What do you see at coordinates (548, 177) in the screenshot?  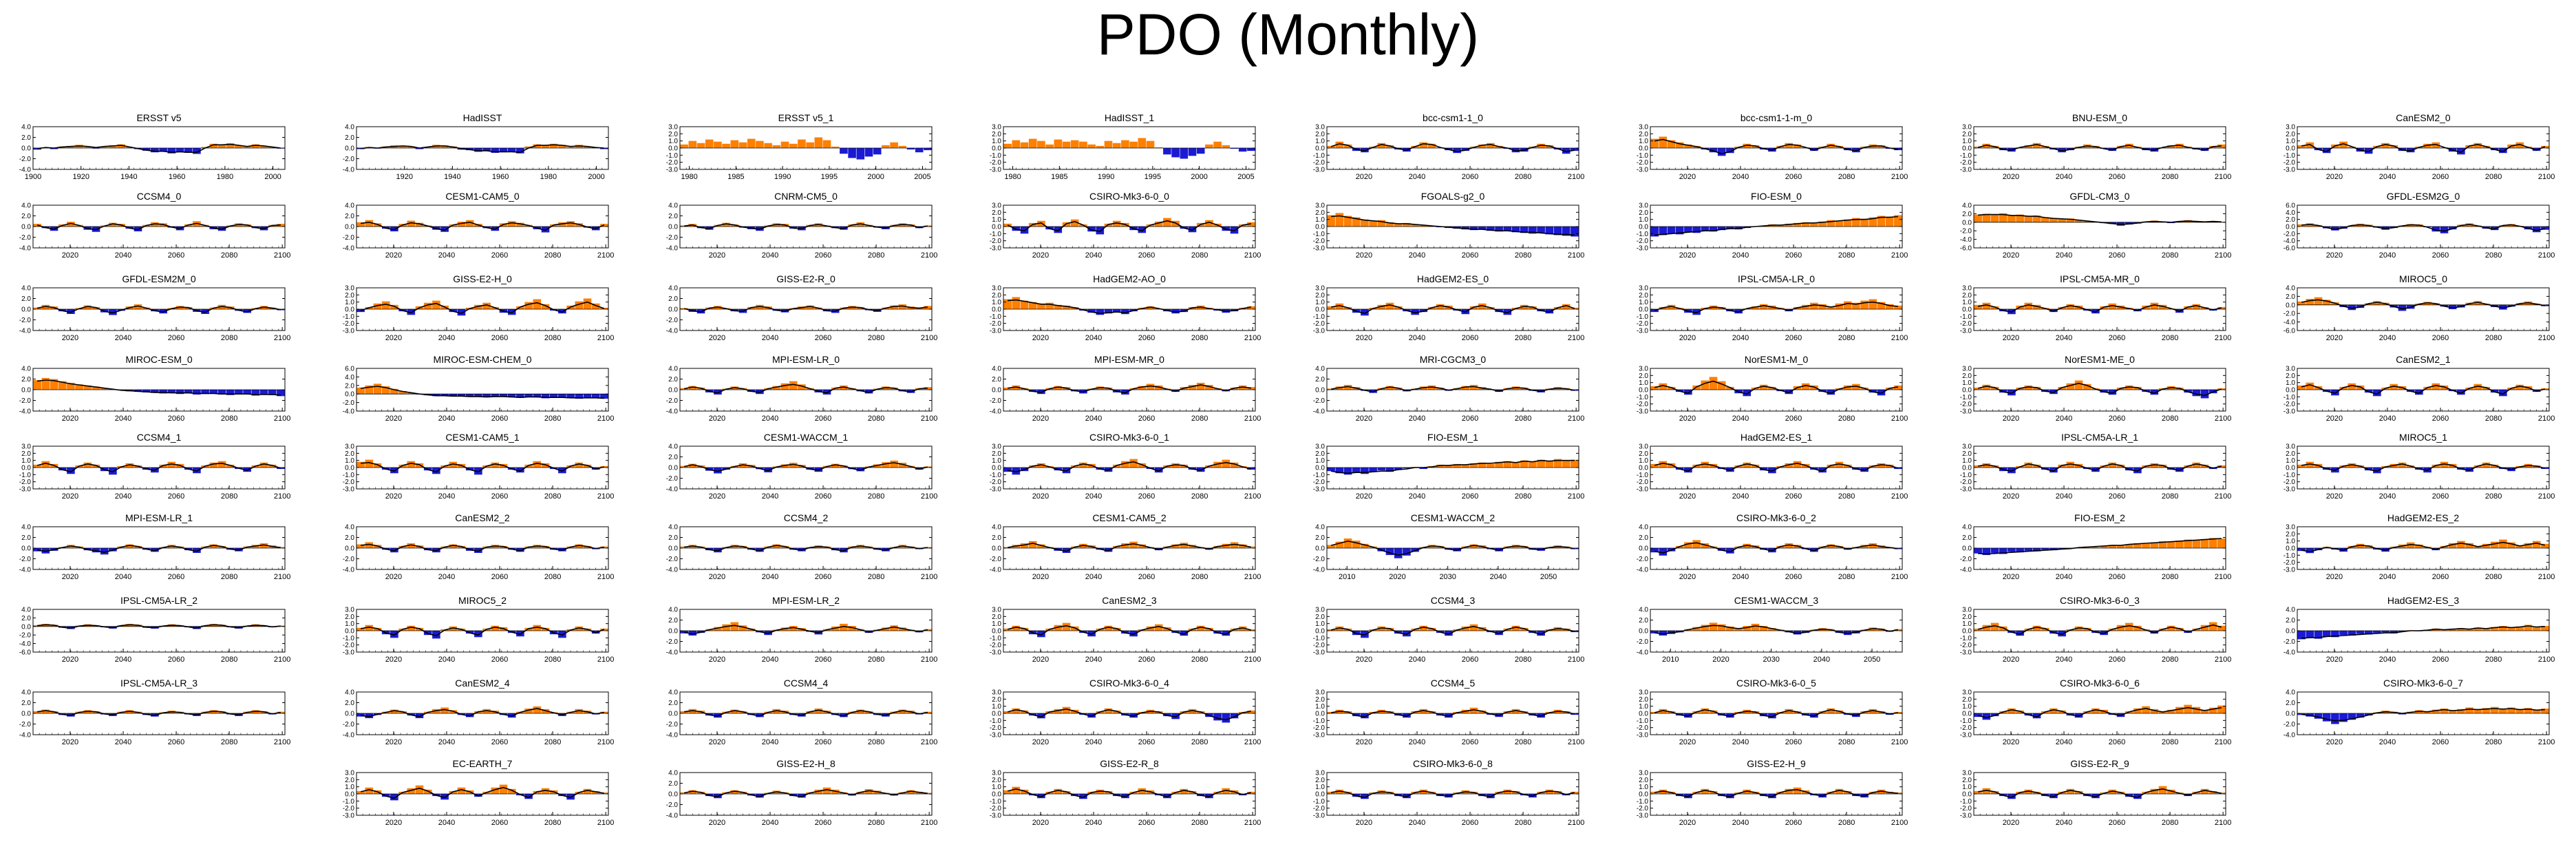 I see `x-tick-label: 1980` at bounding box center [548, 177].